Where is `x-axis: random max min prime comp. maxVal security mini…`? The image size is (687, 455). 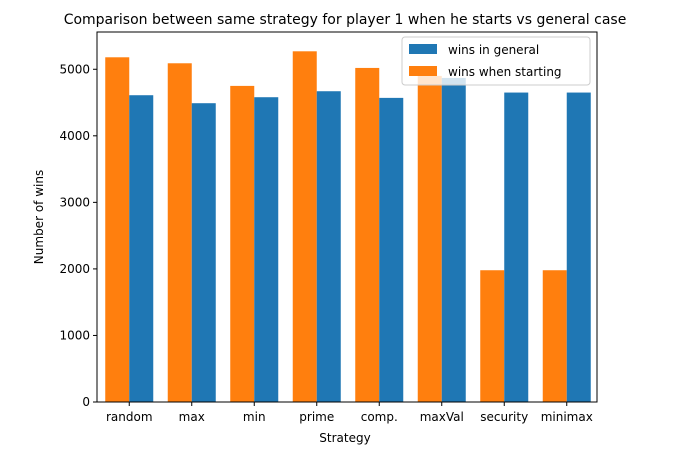 x-axis: random max min prime comp. maxVal security mini… is located at coordinates (349, 413).